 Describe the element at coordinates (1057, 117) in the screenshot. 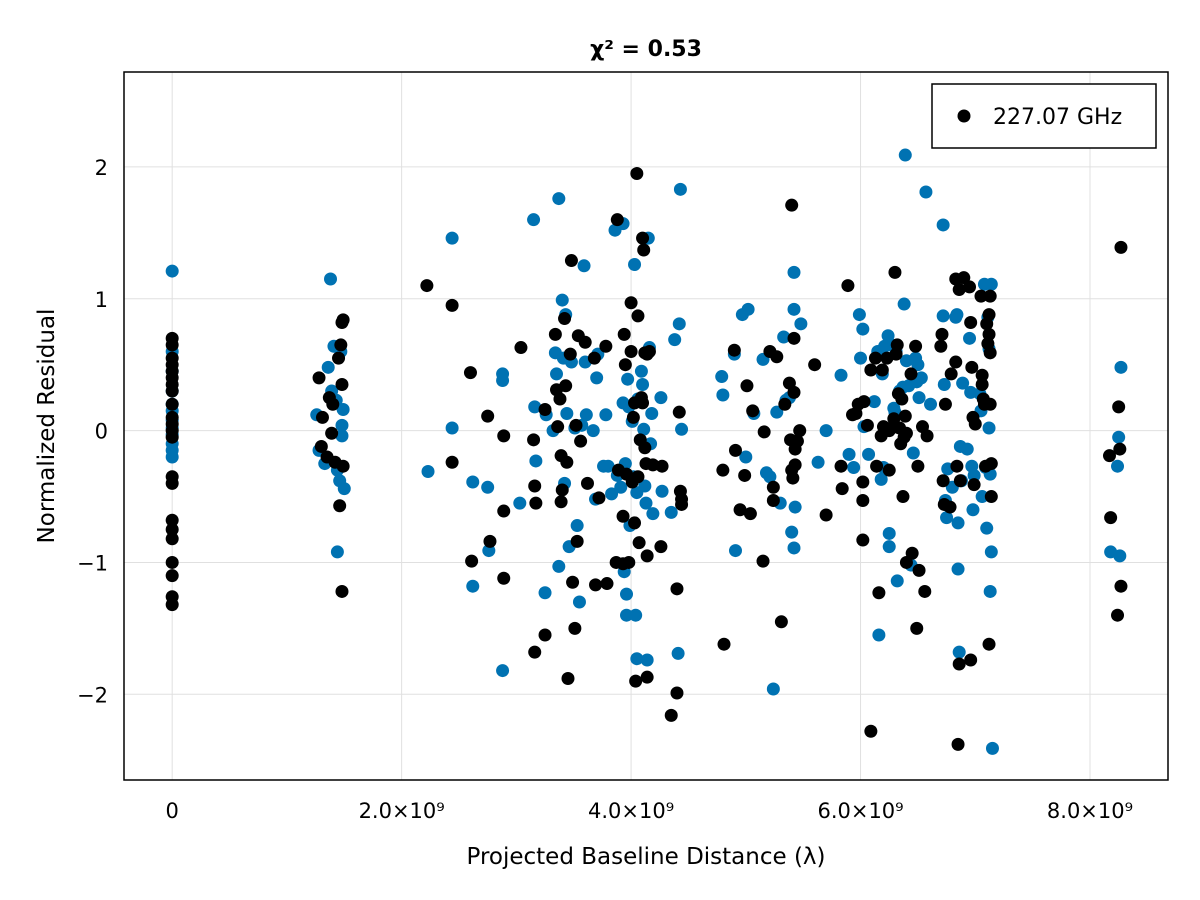

I see `legend-label: 227.07 GHz` at that location.